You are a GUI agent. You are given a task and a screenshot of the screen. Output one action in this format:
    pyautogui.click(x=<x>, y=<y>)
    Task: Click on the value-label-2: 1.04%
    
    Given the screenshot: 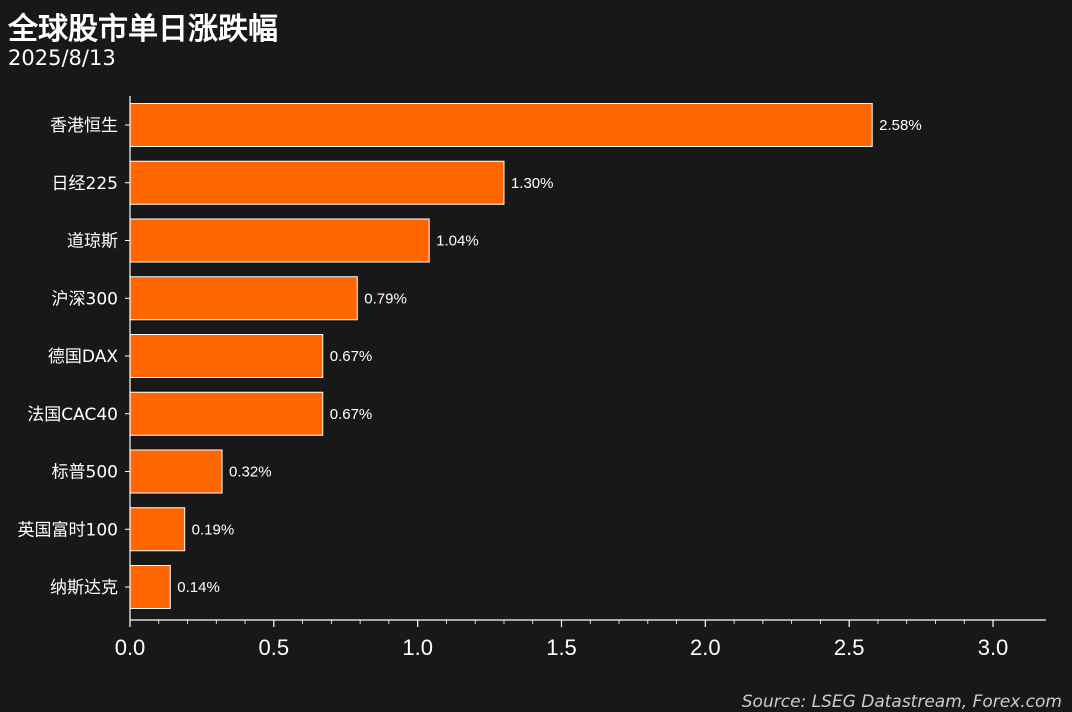 What is the action you would take?
    pyautogui.click(x=457, y=241)
    